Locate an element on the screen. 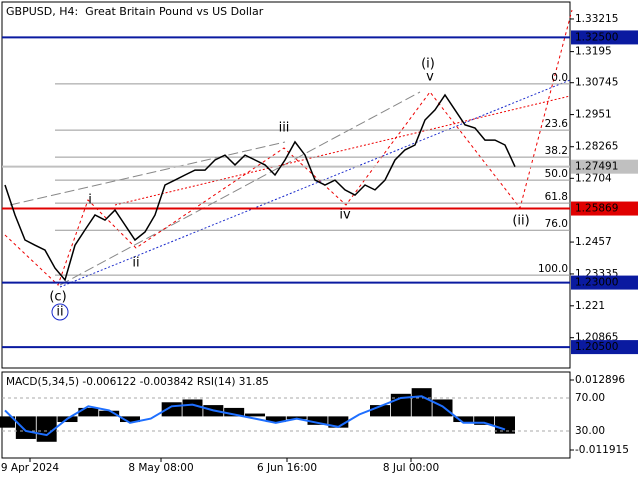  wave-label: (c) is located at coordinates (57, 297).